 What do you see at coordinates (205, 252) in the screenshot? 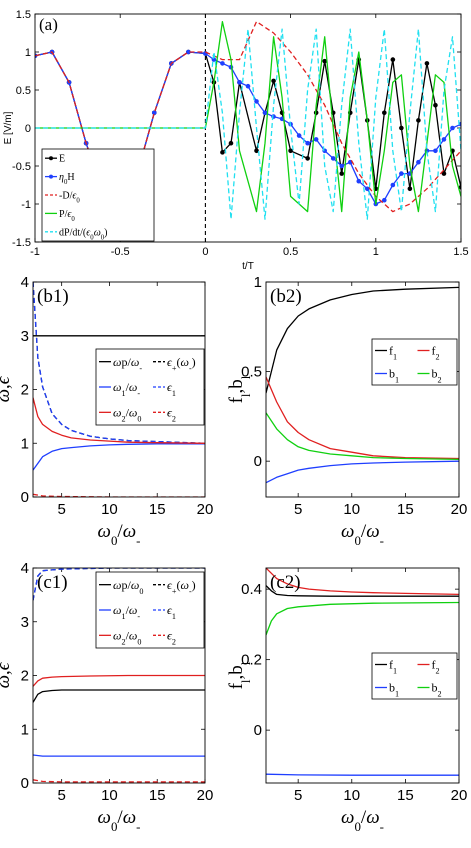
I see `x-tick-label: 0` at bounding box center [205, 252].